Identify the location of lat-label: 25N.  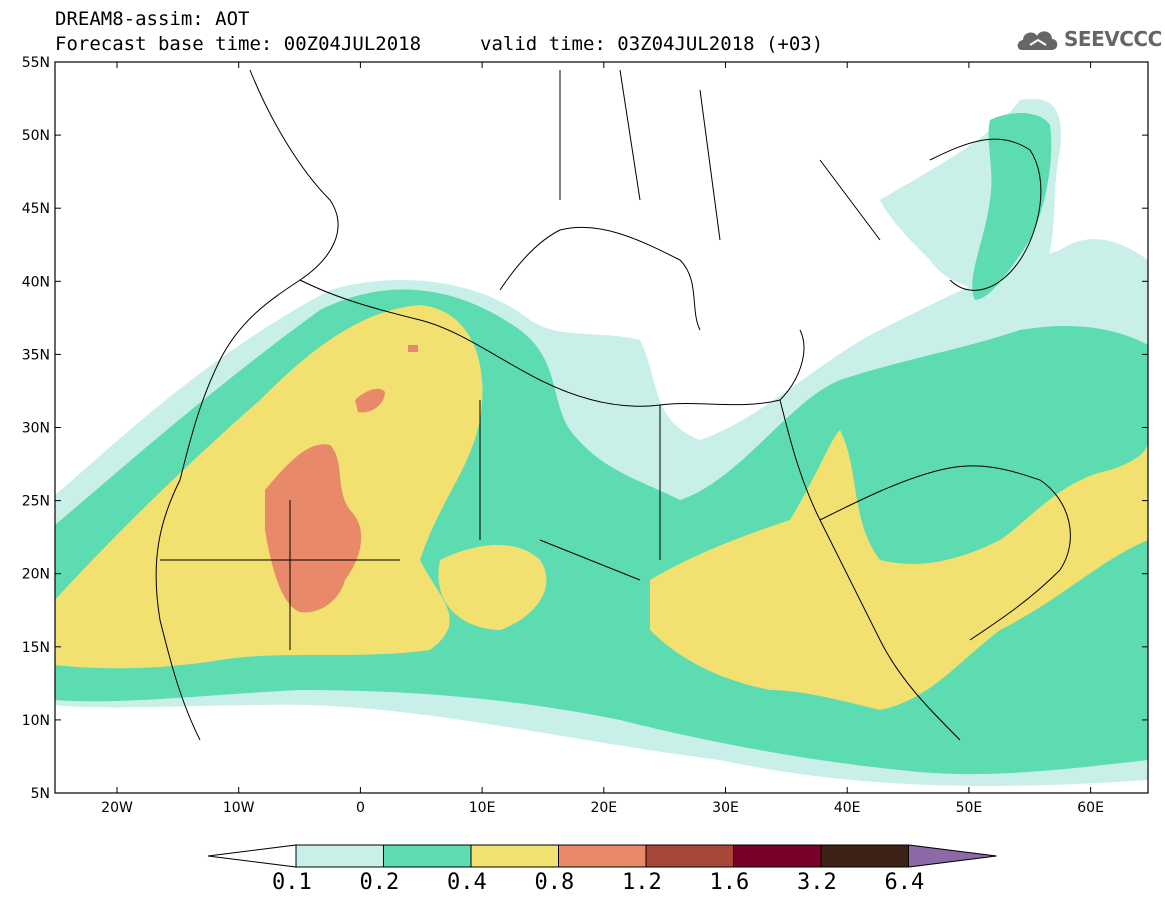
(36, 502).